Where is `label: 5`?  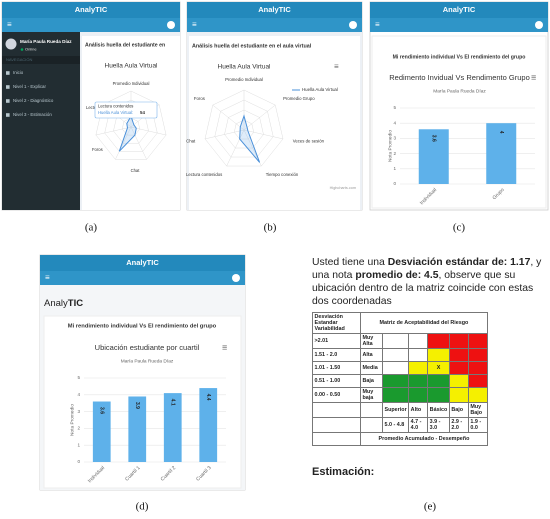 label: 5 is located at coordinates (394, 107).